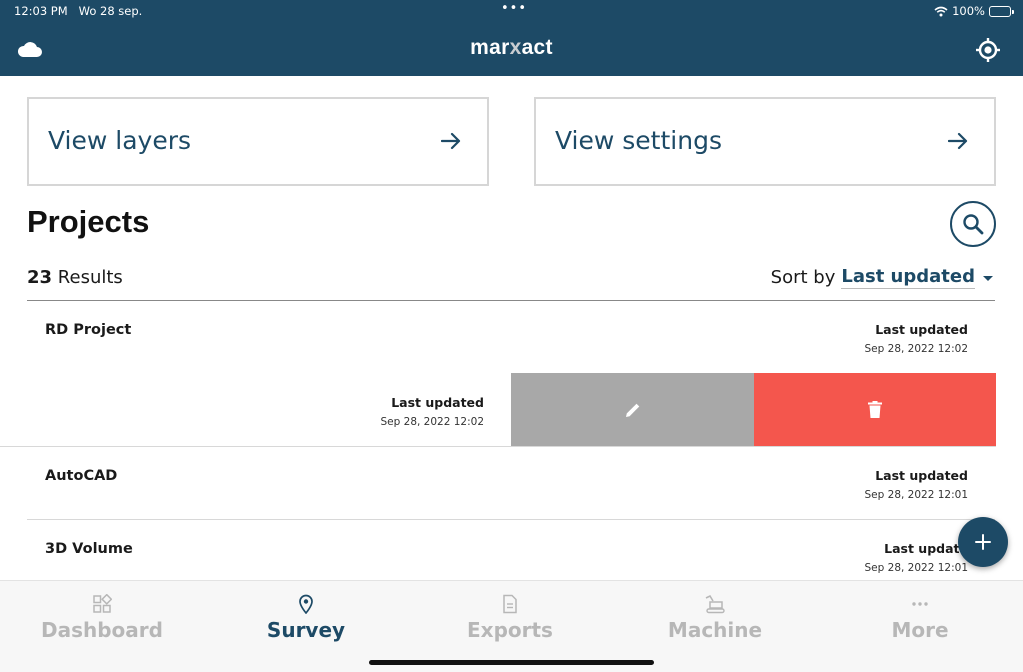 The height and width of the screenshot is (672, 1023). Describe the element at coordinates (102, 630) in the screenshot. I see `nav-label: Dashboard` at that location.